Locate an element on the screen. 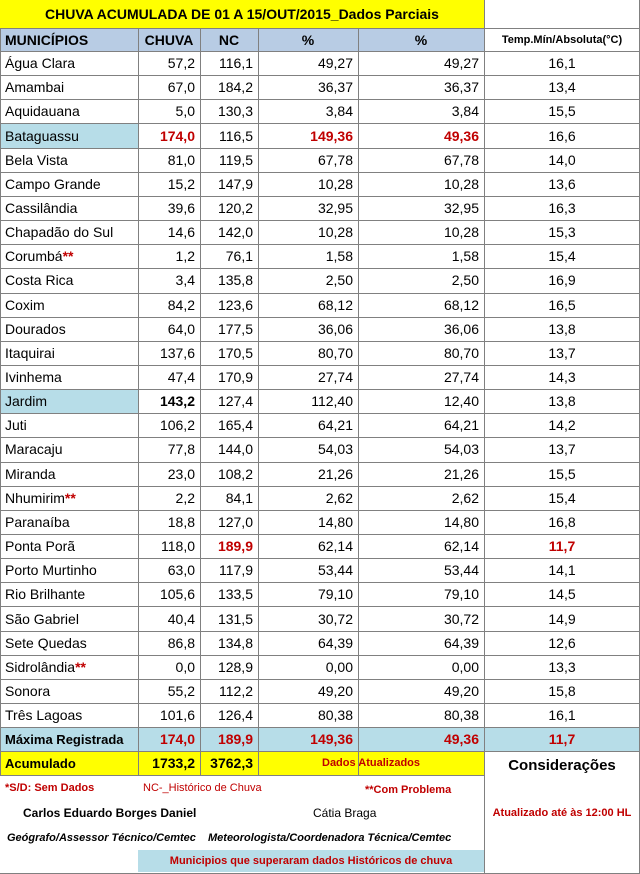 The width and height of the screenshot is (640, 874). chuva-value: 81,0 is located at coordinates (181, 159).